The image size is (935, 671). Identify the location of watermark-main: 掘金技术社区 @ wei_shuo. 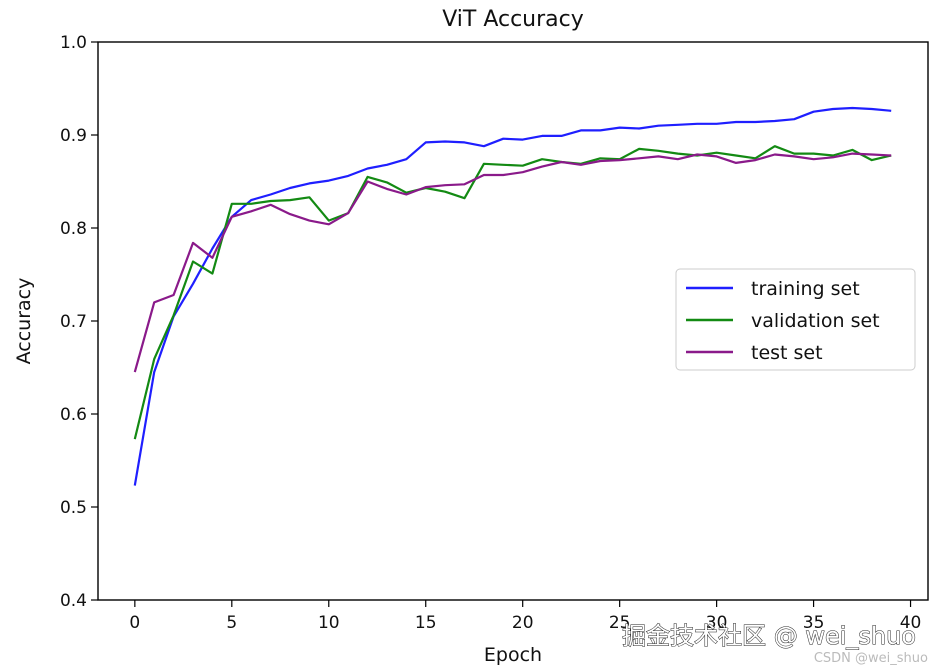
(769, 636).